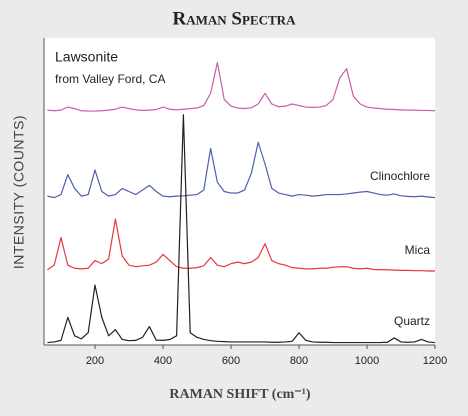 The height and width of the screenshot is (416, 468). What do you see at coordinates (240, 394) in the screenshot?
I see `x-axis-label: RAMAN SHIFT (cm⁻¹)` at bounding box center [240, 394].